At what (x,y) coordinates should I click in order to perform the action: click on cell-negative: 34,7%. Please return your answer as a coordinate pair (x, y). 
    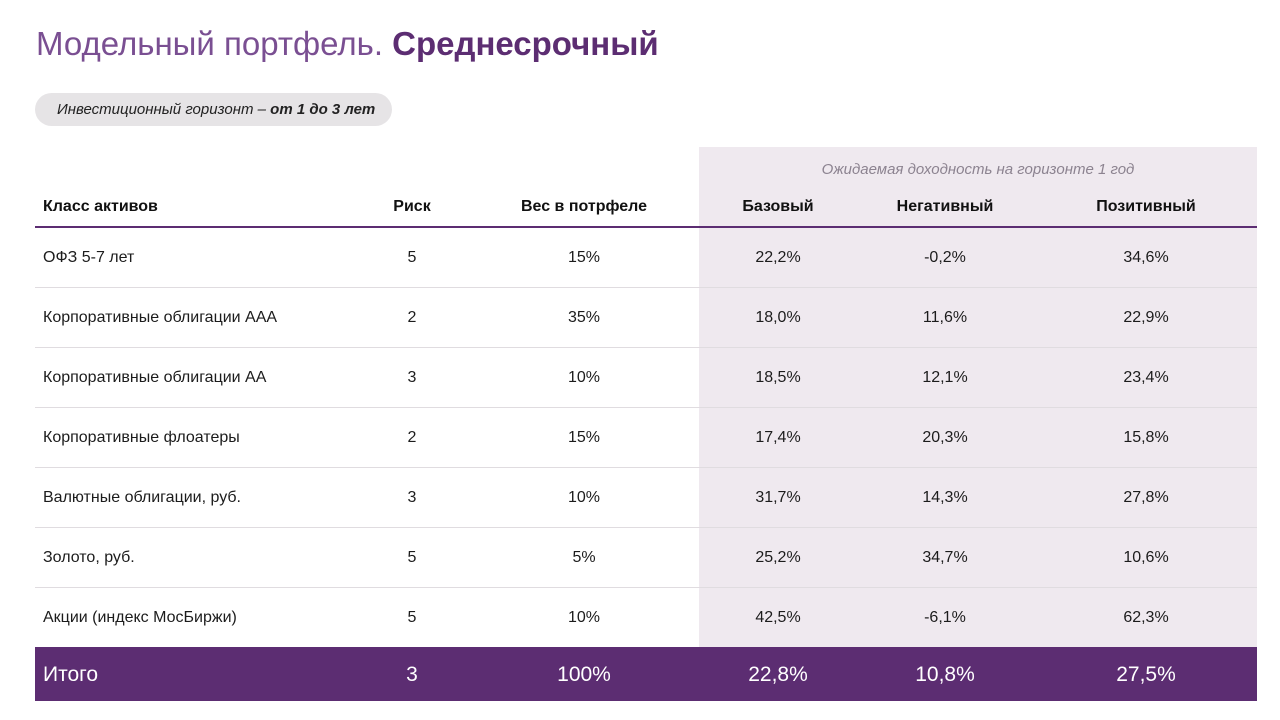
    Looking at the image, I should click on (945, 557).